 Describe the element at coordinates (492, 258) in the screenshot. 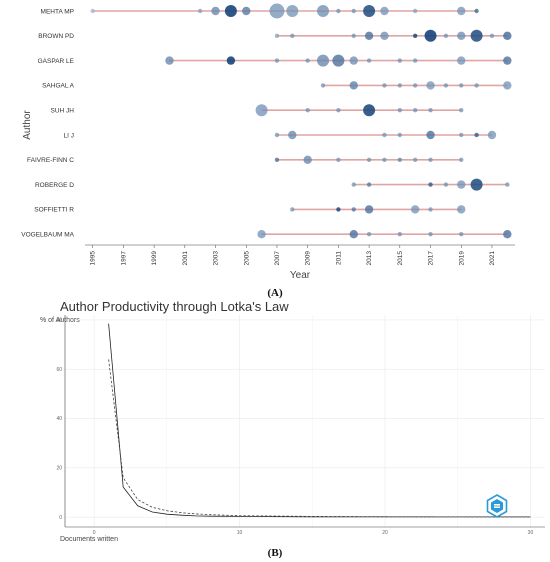

I see `year-tick-label: 2021` at that location.